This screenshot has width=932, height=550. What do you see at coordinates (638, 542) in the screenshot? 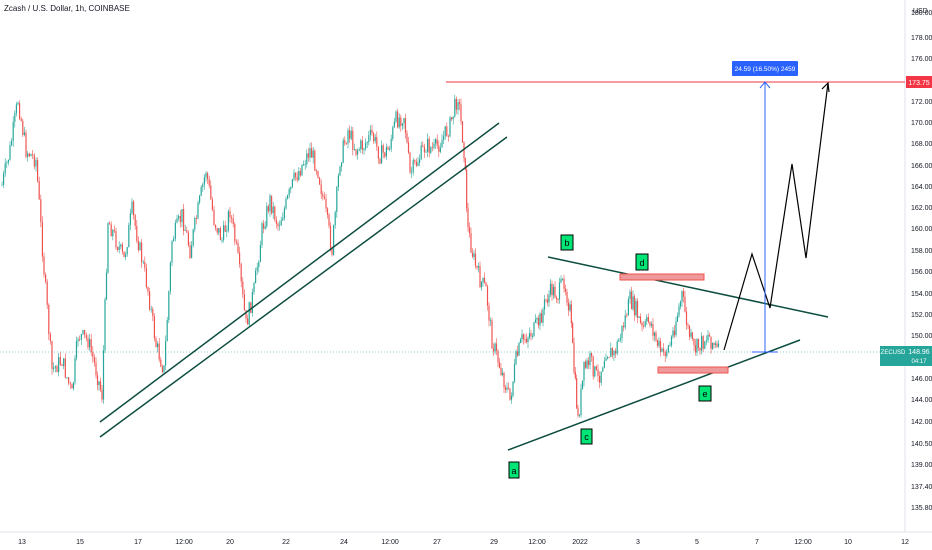
I see `time-tick-label: 3` at bounding box center [638, 542].